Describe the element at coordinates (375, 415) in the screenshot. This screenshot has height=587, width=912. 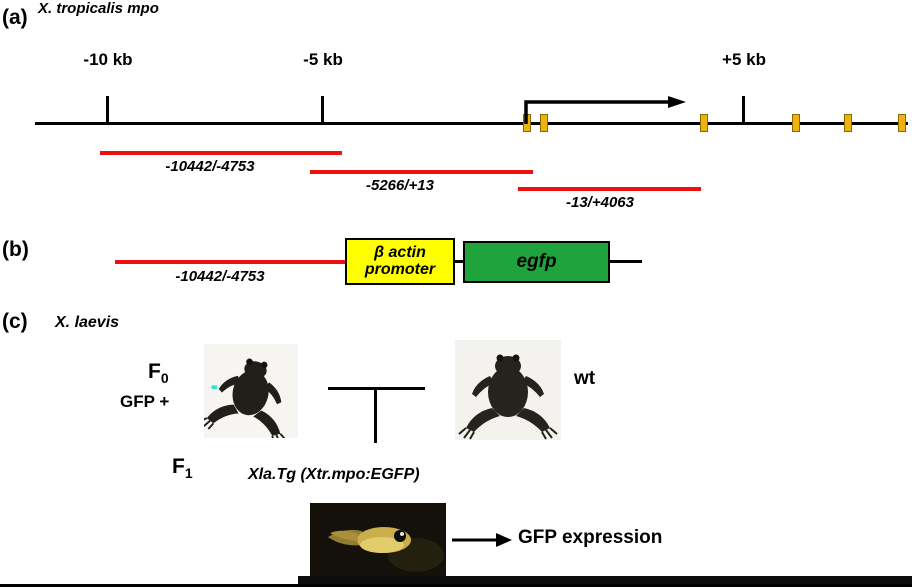
I see `cross-symbol-vertical` at that location.